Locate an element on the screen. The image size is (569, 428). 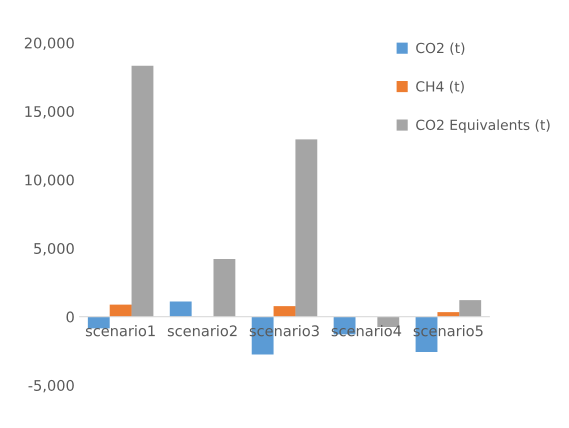
y-tick-label: 0 is located at coordinates (70, 316).